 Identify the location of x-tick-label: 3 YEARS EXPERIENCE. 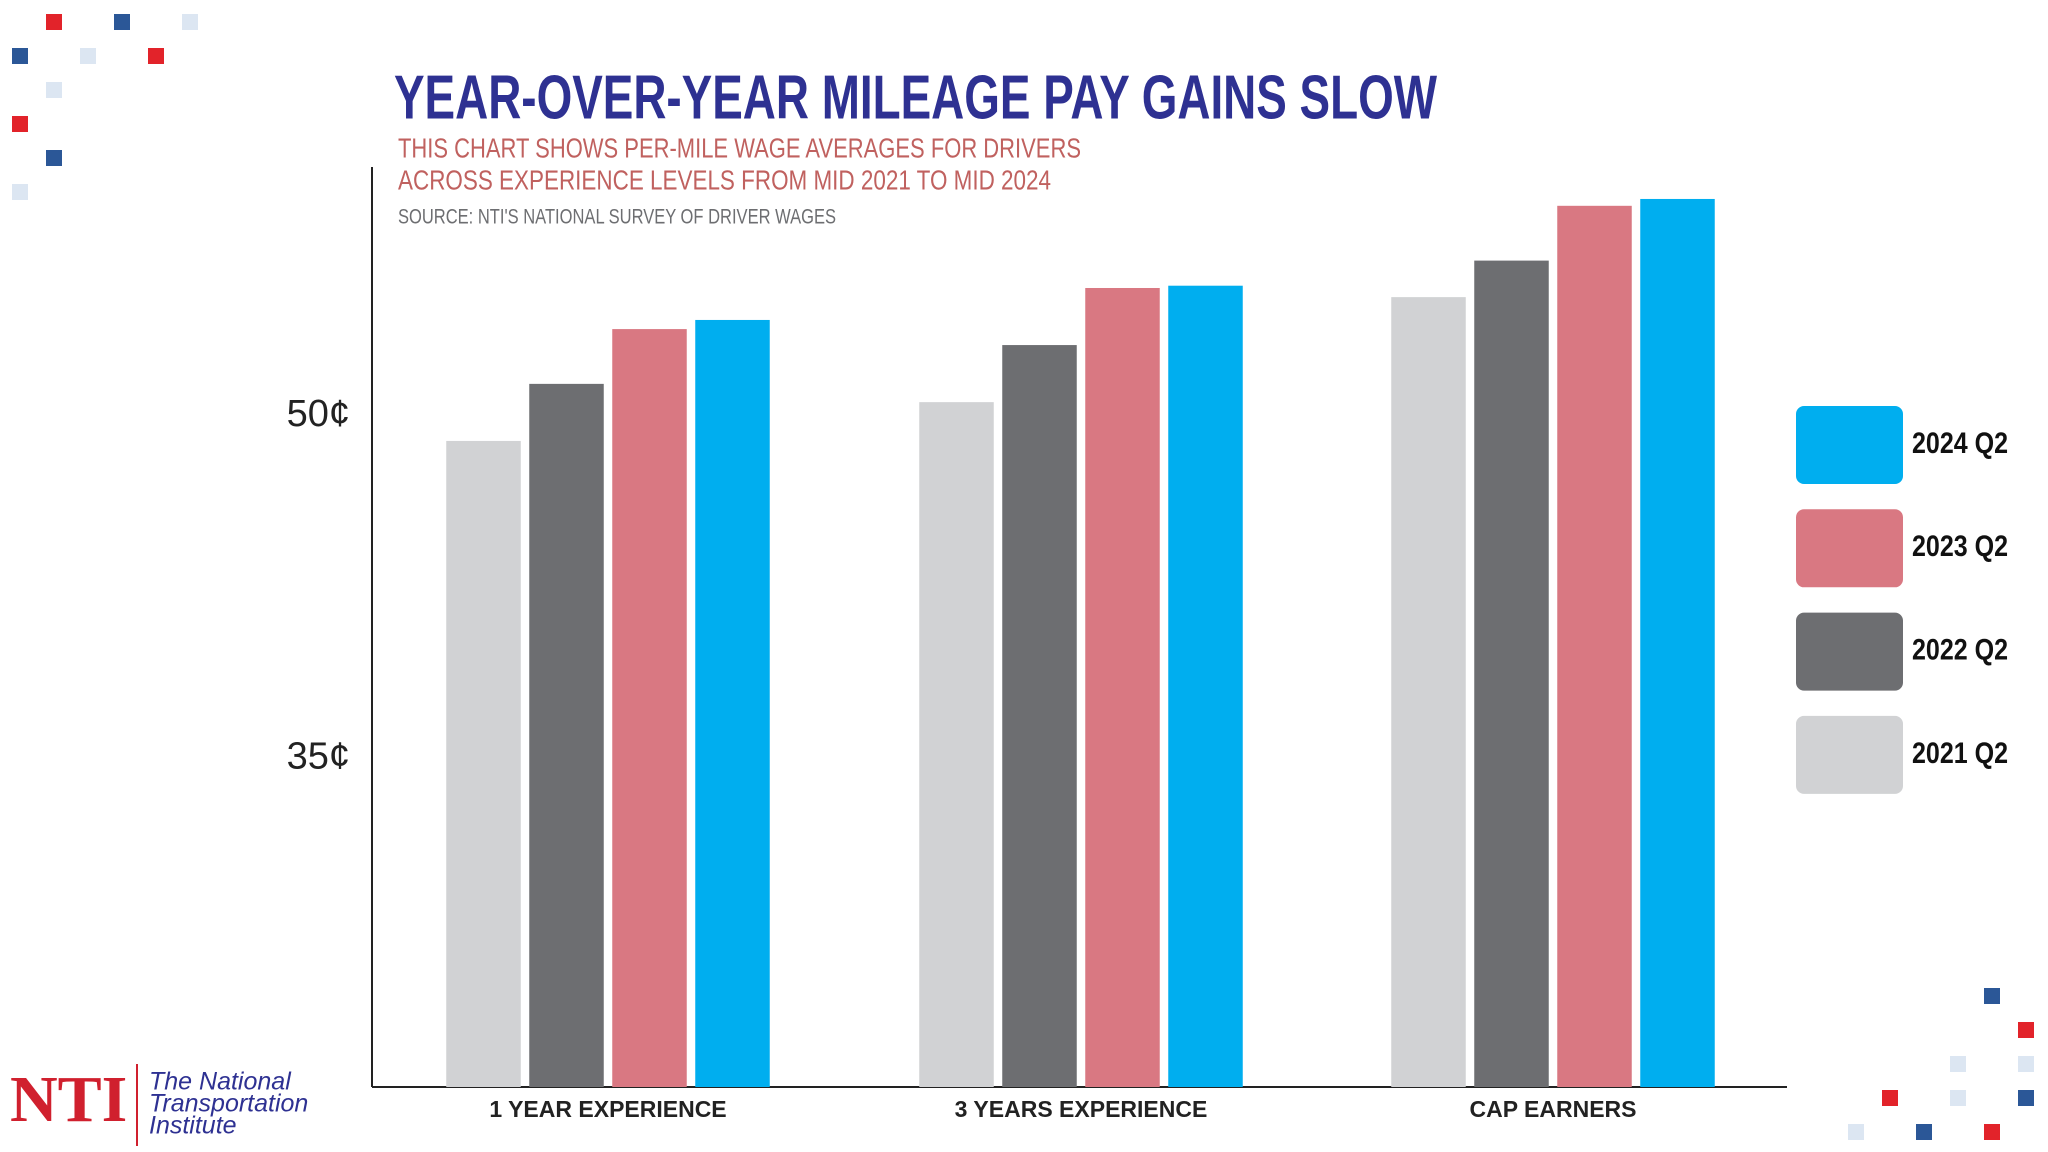
(1081, 1109).